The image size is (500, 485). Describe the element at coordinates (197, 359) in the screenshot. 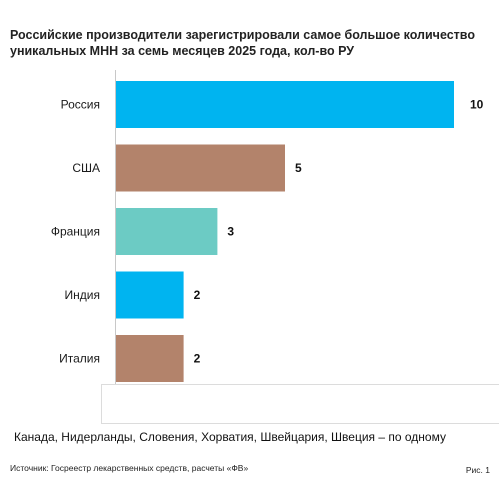

I see `value-label-5: 2` at that location.